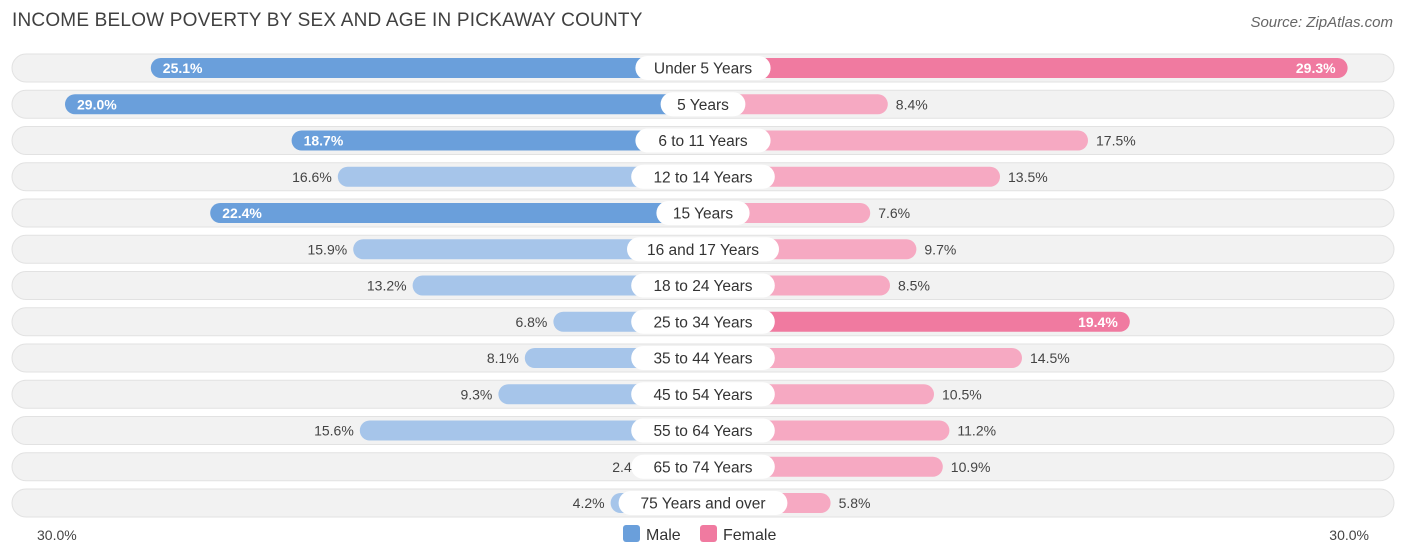 Image resolution: width=1406 pixels, height=559 pixels. What do you see at coordinates (962, 394) in the screenshot?
I see `female-value-label: 10.5%` at bounding box center [962, 394].